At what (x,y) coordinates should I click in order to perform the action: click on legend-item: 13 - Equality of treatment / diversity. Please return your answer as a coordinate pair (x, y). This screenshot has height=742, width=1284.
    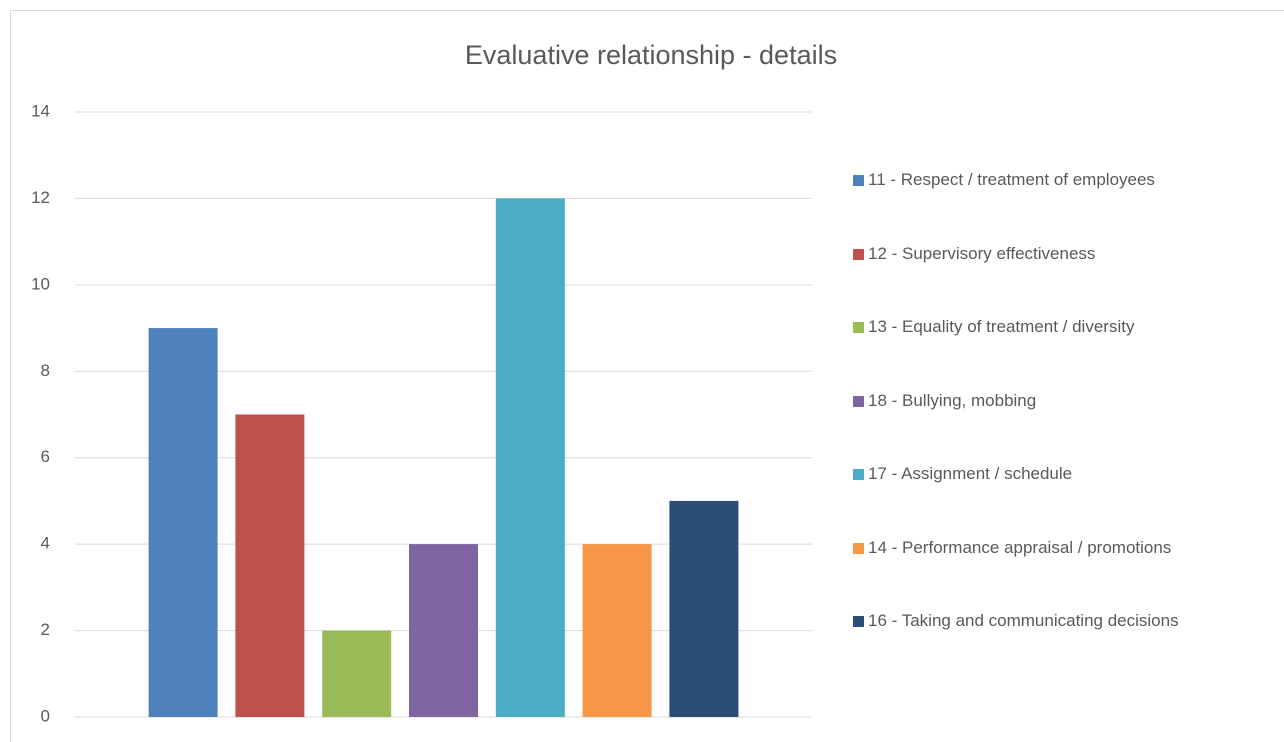
    Looking at the image, I should click on (1065, 327).